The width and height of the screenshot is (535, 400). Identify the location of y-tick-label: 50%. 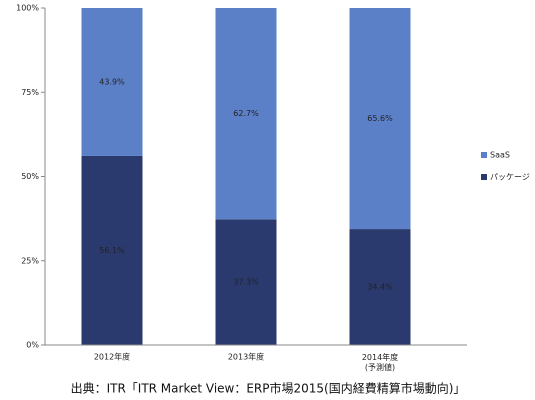
(30, 176).